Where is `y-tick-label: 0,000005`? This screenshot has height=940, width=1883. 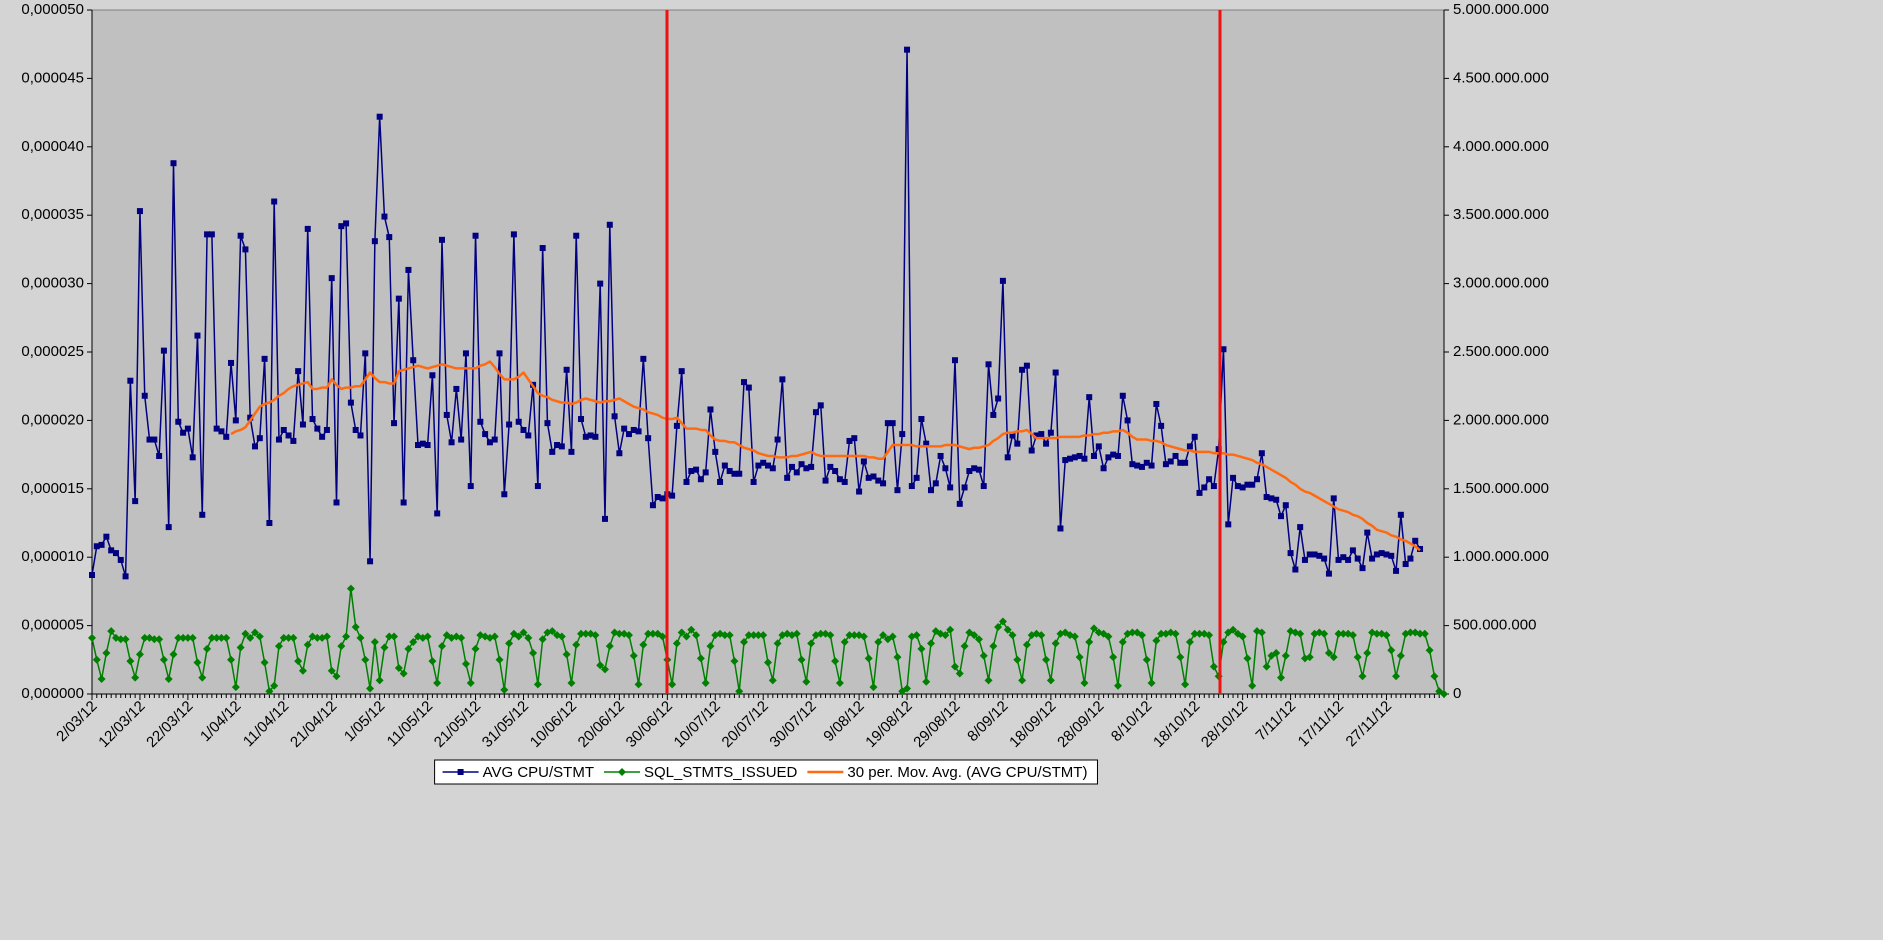 y-tick-label: 0,000005 is located at coordinates (52, 625).